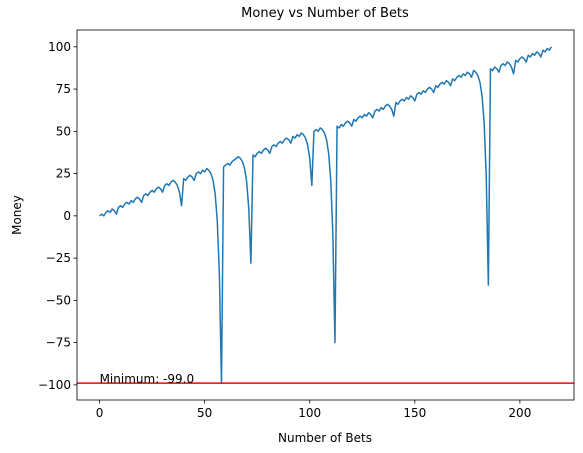 Image resolution: width=583 pixels, height=453 pixels. I want to click on x-tick-label: 150, so click(414, 413).